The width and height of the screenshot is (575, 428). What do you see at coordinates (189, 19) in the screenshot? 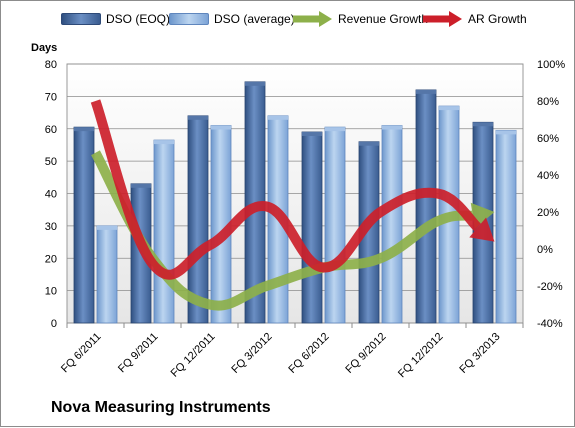
I see `legend-swatch-dso-average` at bounding box center [189, 19].